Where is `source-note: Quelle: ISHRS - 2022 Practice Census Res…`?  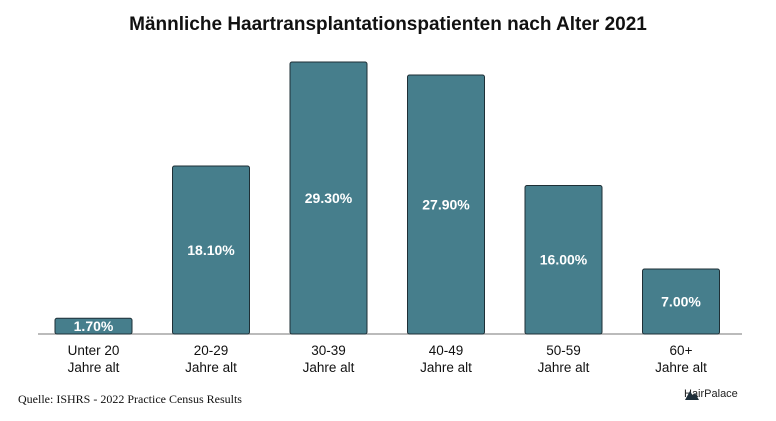
source-note: Quelle: ISHRS - 2022 Practice Census Res… is located at coordinates (130, 399).